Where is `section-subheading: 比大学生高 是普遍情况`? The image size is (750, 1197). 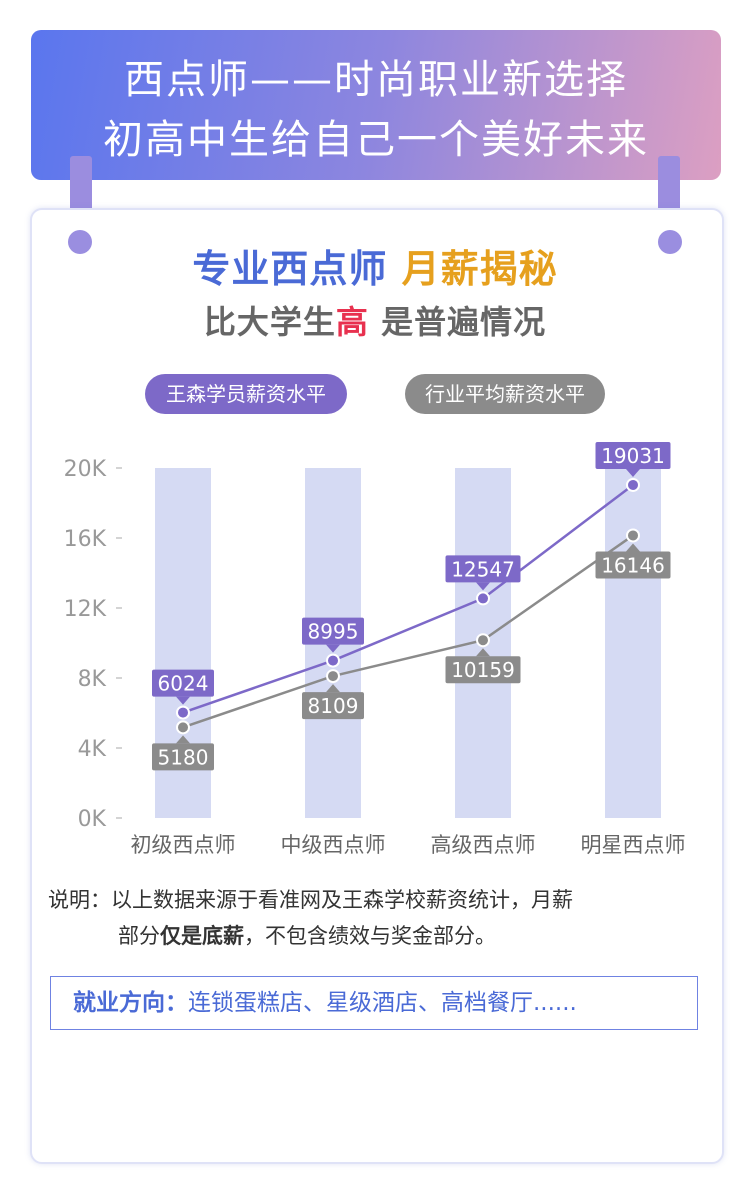 section-subheading: 比大学生高 是普遍情况 is located at coordinates (375, 322).